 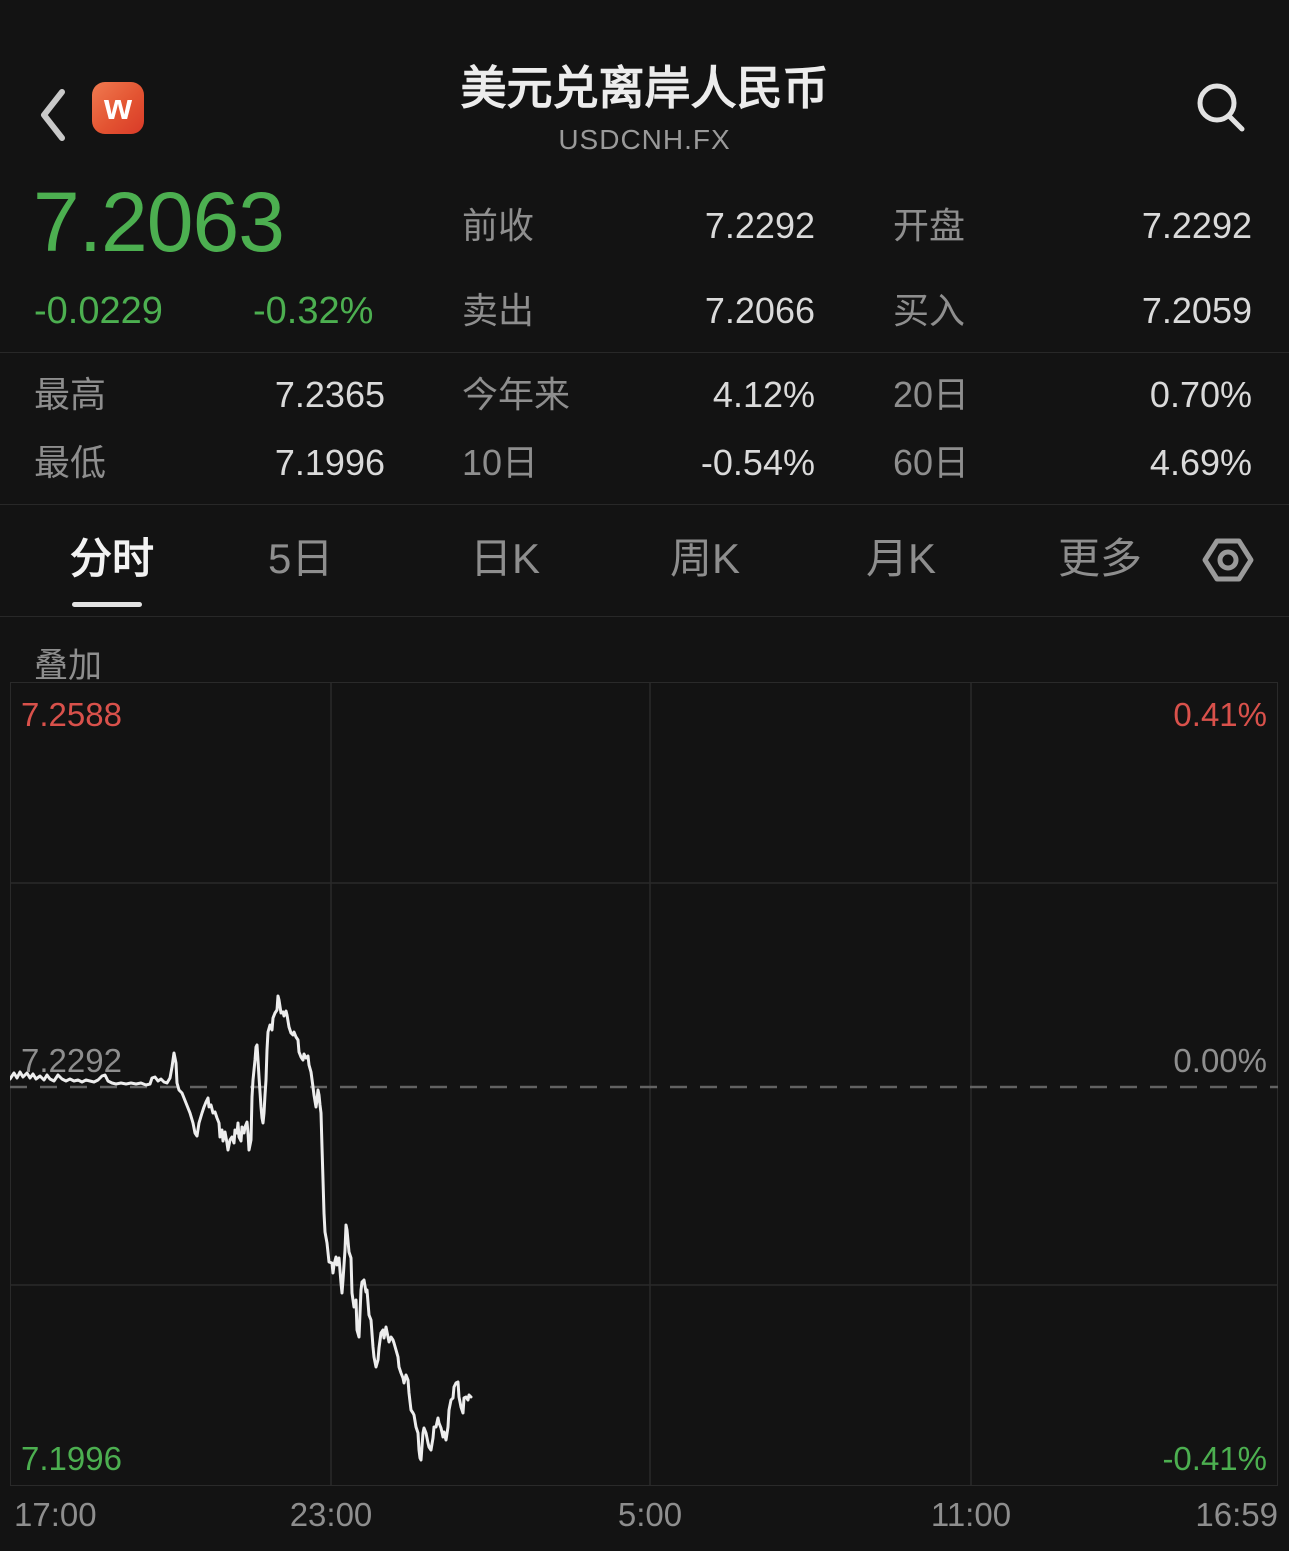 I want to click on overlay-button: 叠加, so click(x=68, y=666).